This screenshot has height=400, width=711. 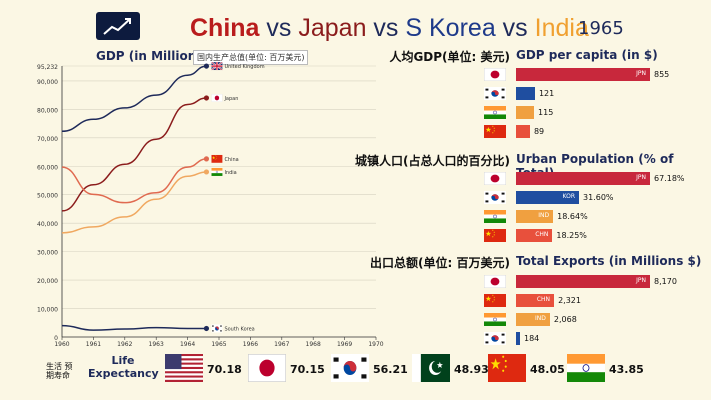 I want to click on x-tick-label: 1965, so click(x=218, y=344).